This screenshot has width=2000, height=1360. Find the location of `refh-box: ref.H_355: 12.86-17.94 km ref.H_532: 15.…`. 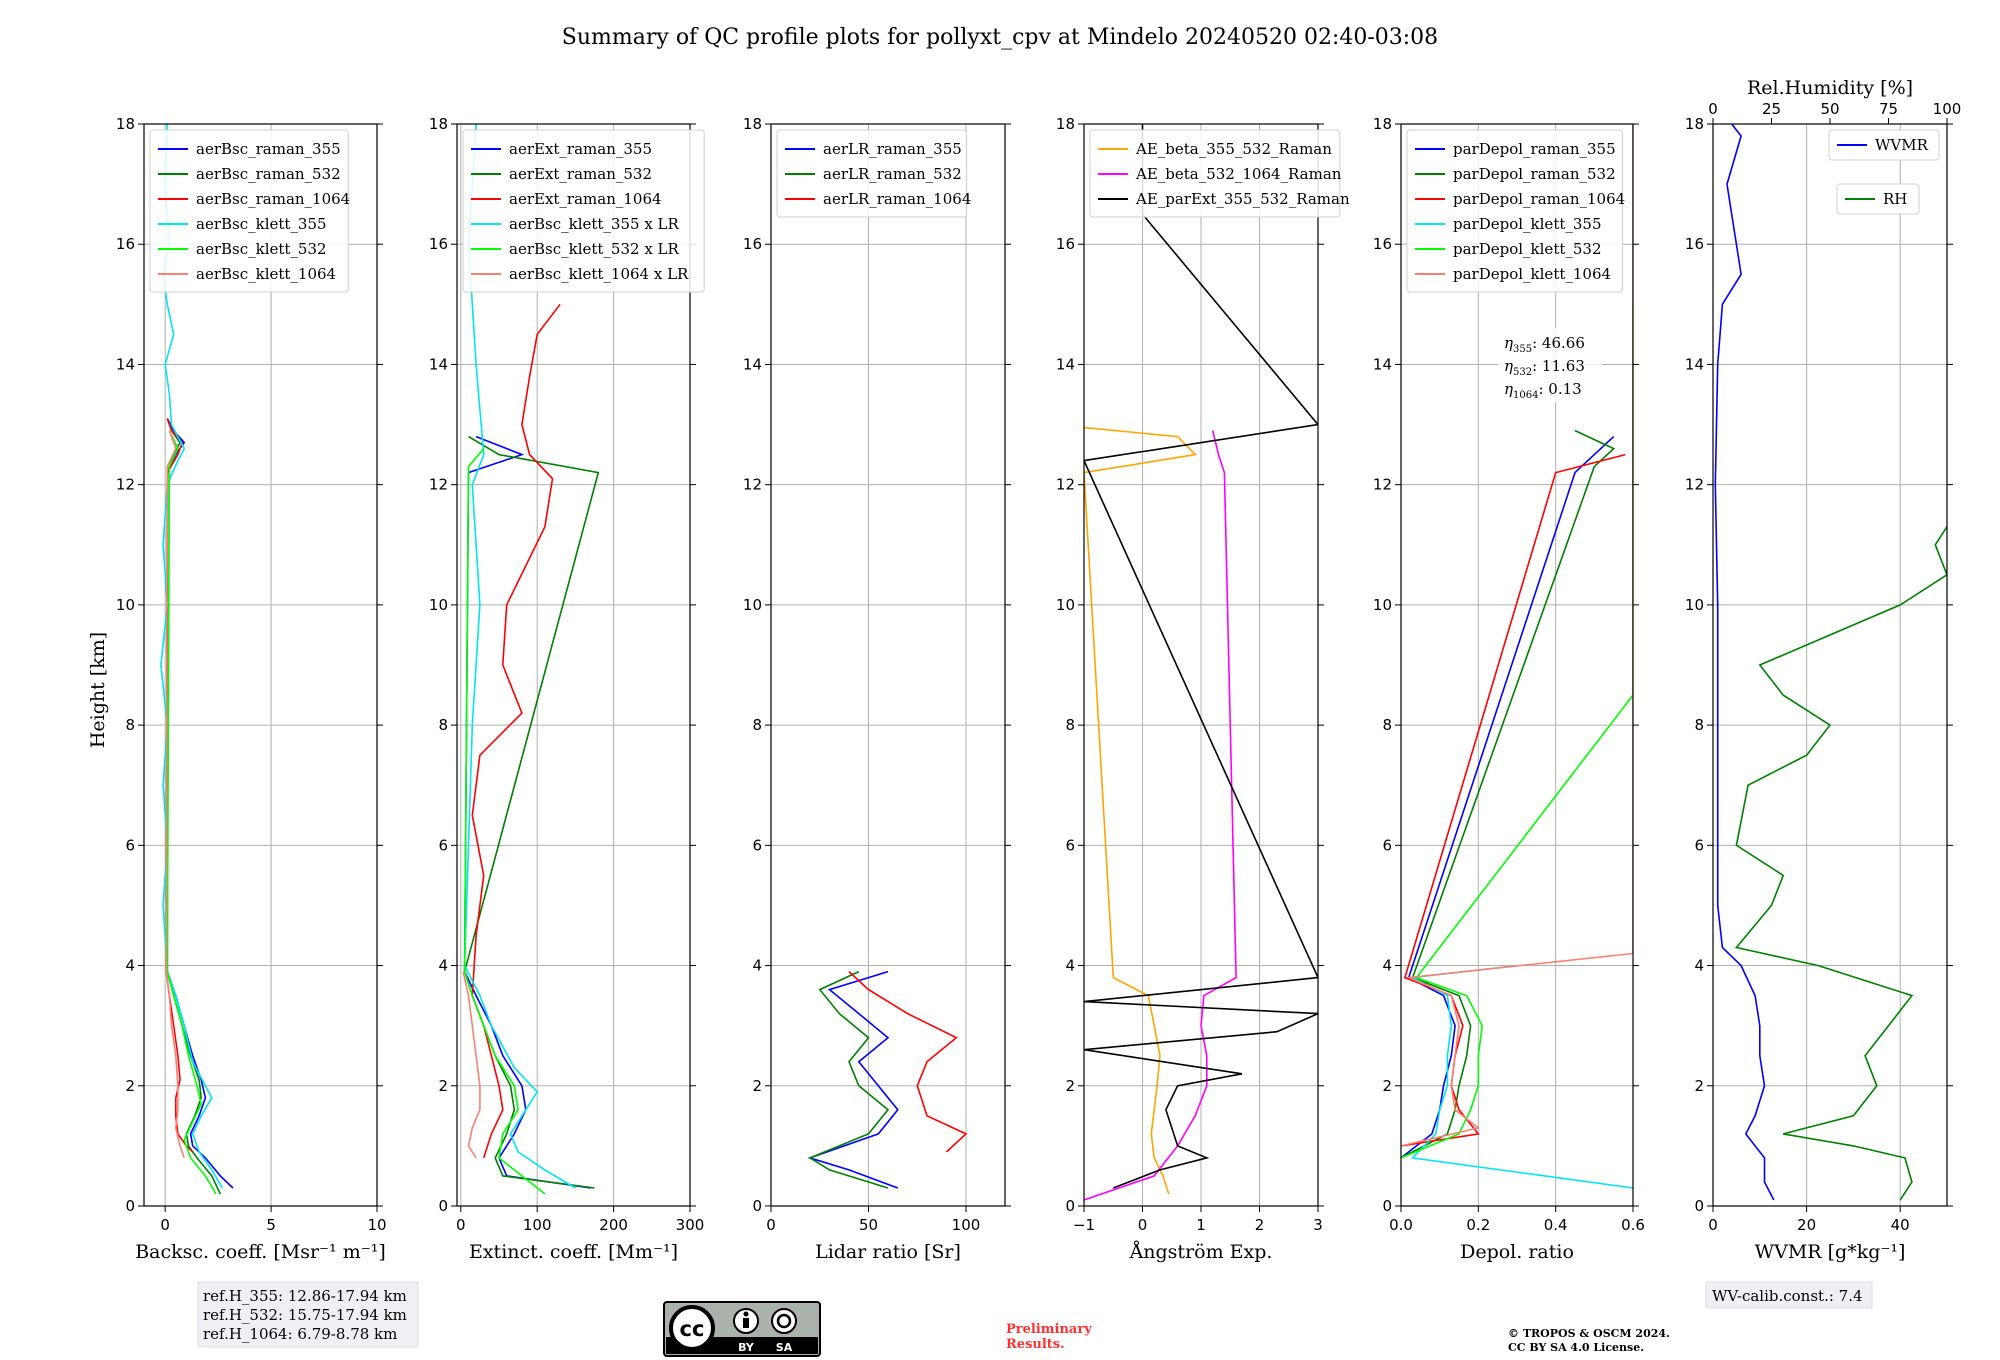

refh-box: ref.H_355: 12.86-17.94 km ref.H_532: 15.… is located at coordinates (308, 1314).